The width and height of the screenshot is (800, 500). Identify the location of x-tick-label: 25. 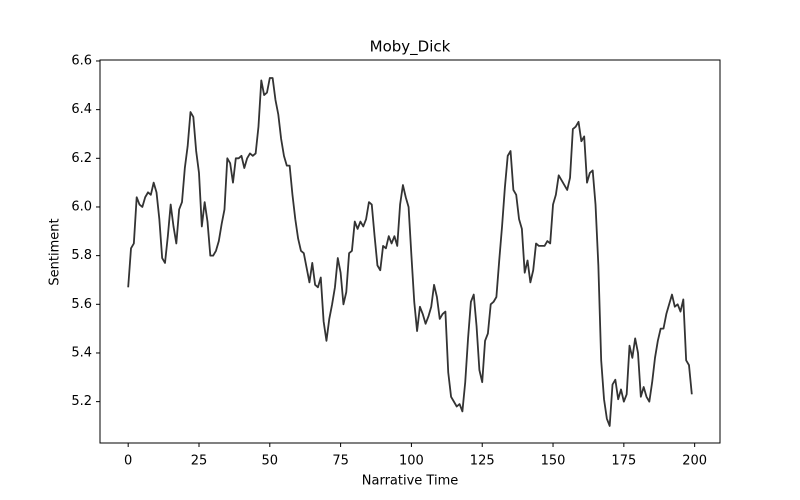
(199, 461).